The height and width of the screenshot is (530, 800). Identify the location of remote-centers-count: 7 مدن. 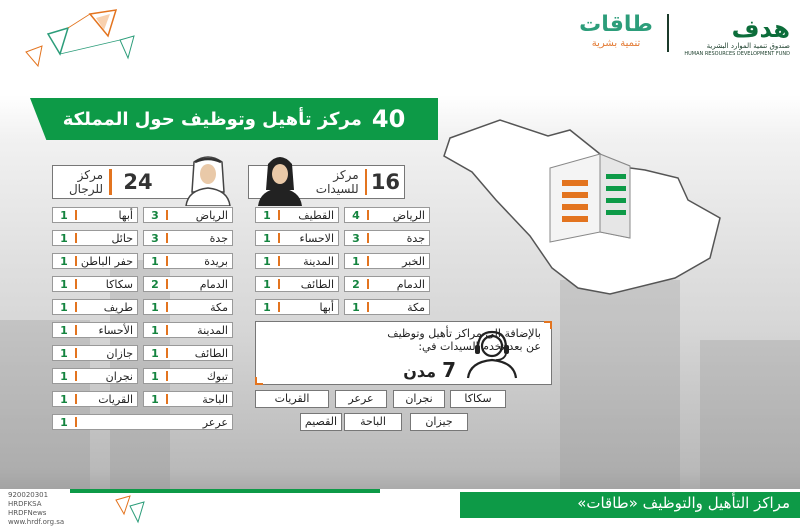
(411, 370).